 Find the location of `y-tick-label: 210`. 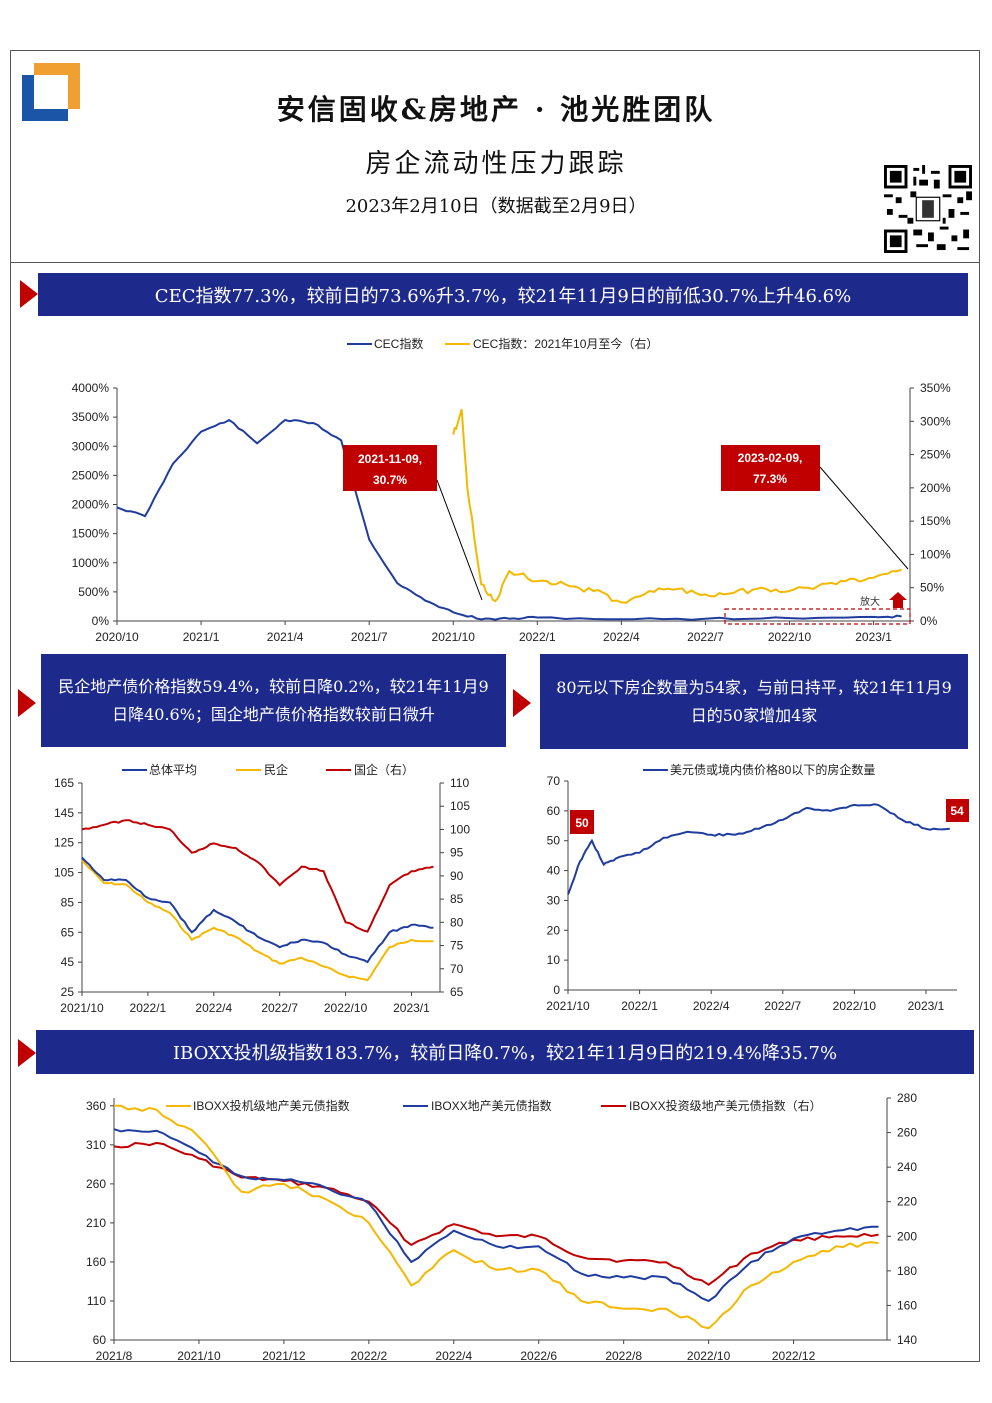

y-tick-label: 210 is located at coordinates (96, 1223).